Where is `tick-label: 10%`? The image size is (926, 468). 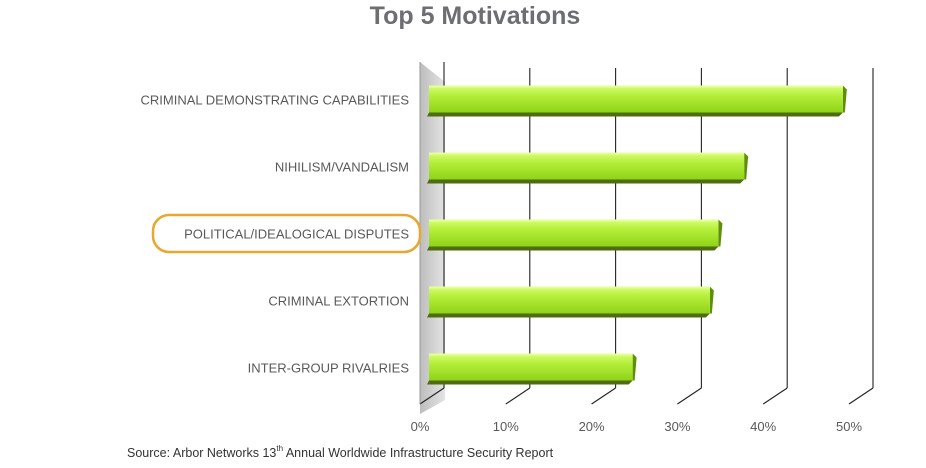 tick-label: 10% is located at coordinates (506, 426).